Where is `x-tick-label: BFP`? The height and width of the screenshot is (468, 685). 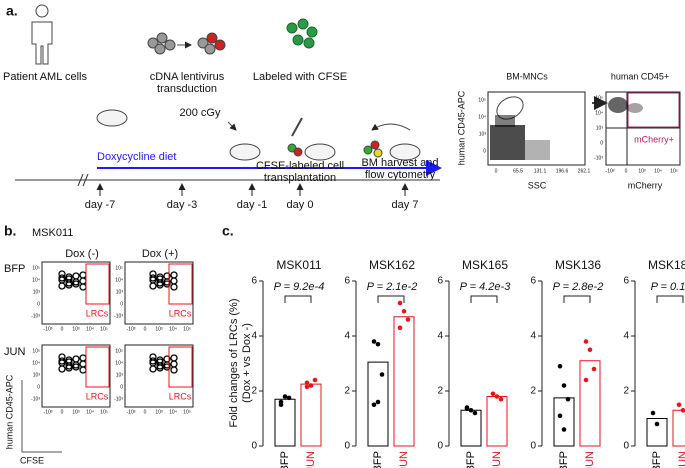
x-tick-label: BFP is located at coordinates (378, 459).